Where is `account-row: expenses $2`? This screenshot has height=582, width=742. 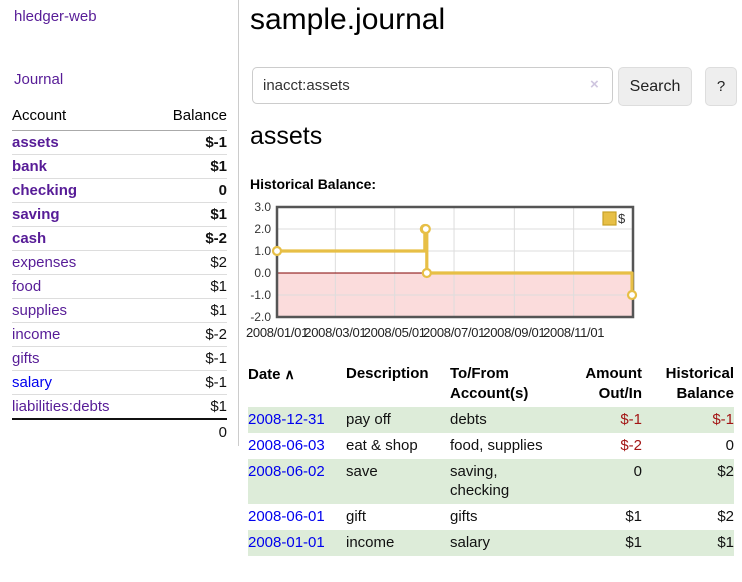 account-row: expenses $2 is located at coordinates (119, 262).